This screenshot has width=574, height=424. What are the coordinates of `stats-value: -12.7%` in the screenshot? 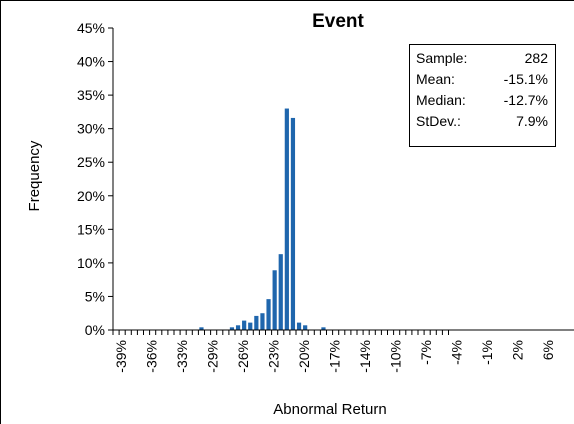 It's located at (526, 100).